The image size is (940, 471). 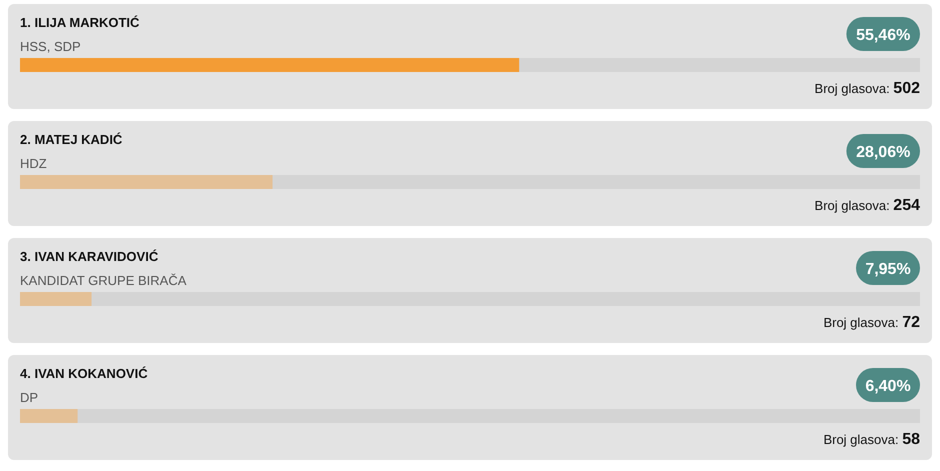 What do you see at coordinates (89, 256) in the screenshot?
I see `y-tick-label: 3. IVAN KARAVIDOVIĆ` at bounding box center [89, 256].